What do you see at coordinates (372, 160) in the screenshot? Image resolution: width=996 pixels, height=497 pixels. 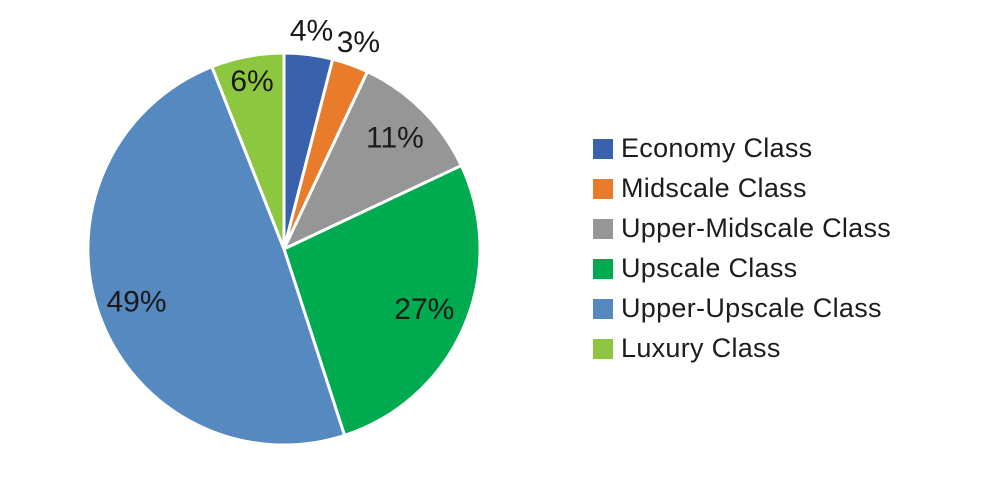 I see `pie-slice-upper-midscale-class` at bounding box center [372, 160].